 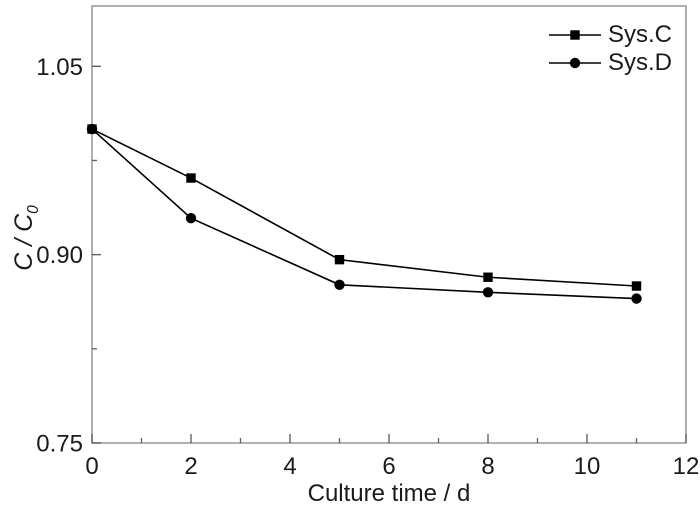 I want to click on x-tick-label: 2, so click(x=190, y=466).